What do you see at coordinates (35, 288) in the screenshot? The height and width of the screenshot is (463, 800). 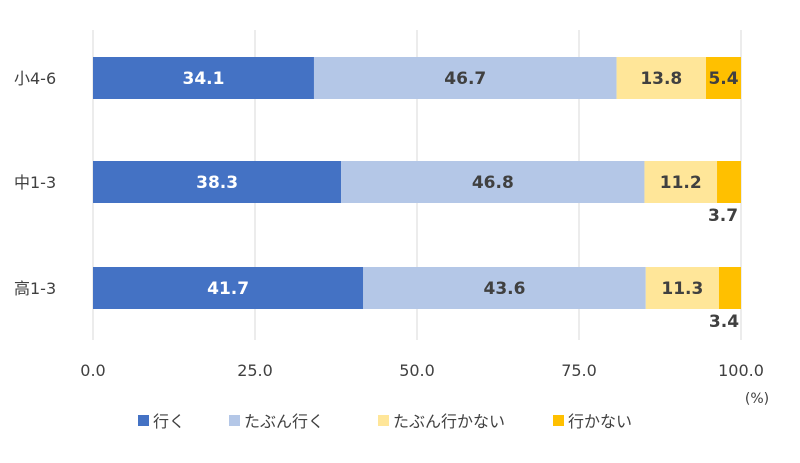 I see `category-label: 高1-3` at bounding box center [35, 288].